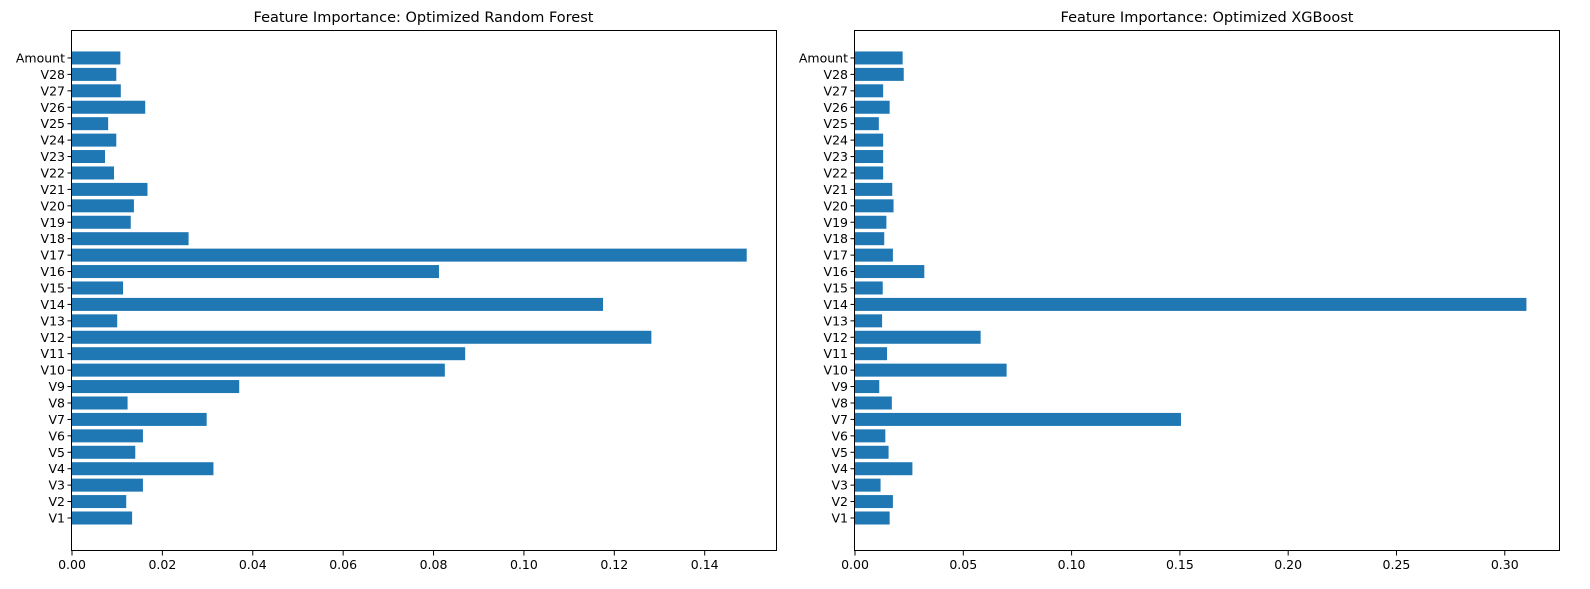  What do you see at coordinates (53, 140) in the screenshot?
I see `random-forest-y-tick-label: V24` at bounding box center [53, 140].